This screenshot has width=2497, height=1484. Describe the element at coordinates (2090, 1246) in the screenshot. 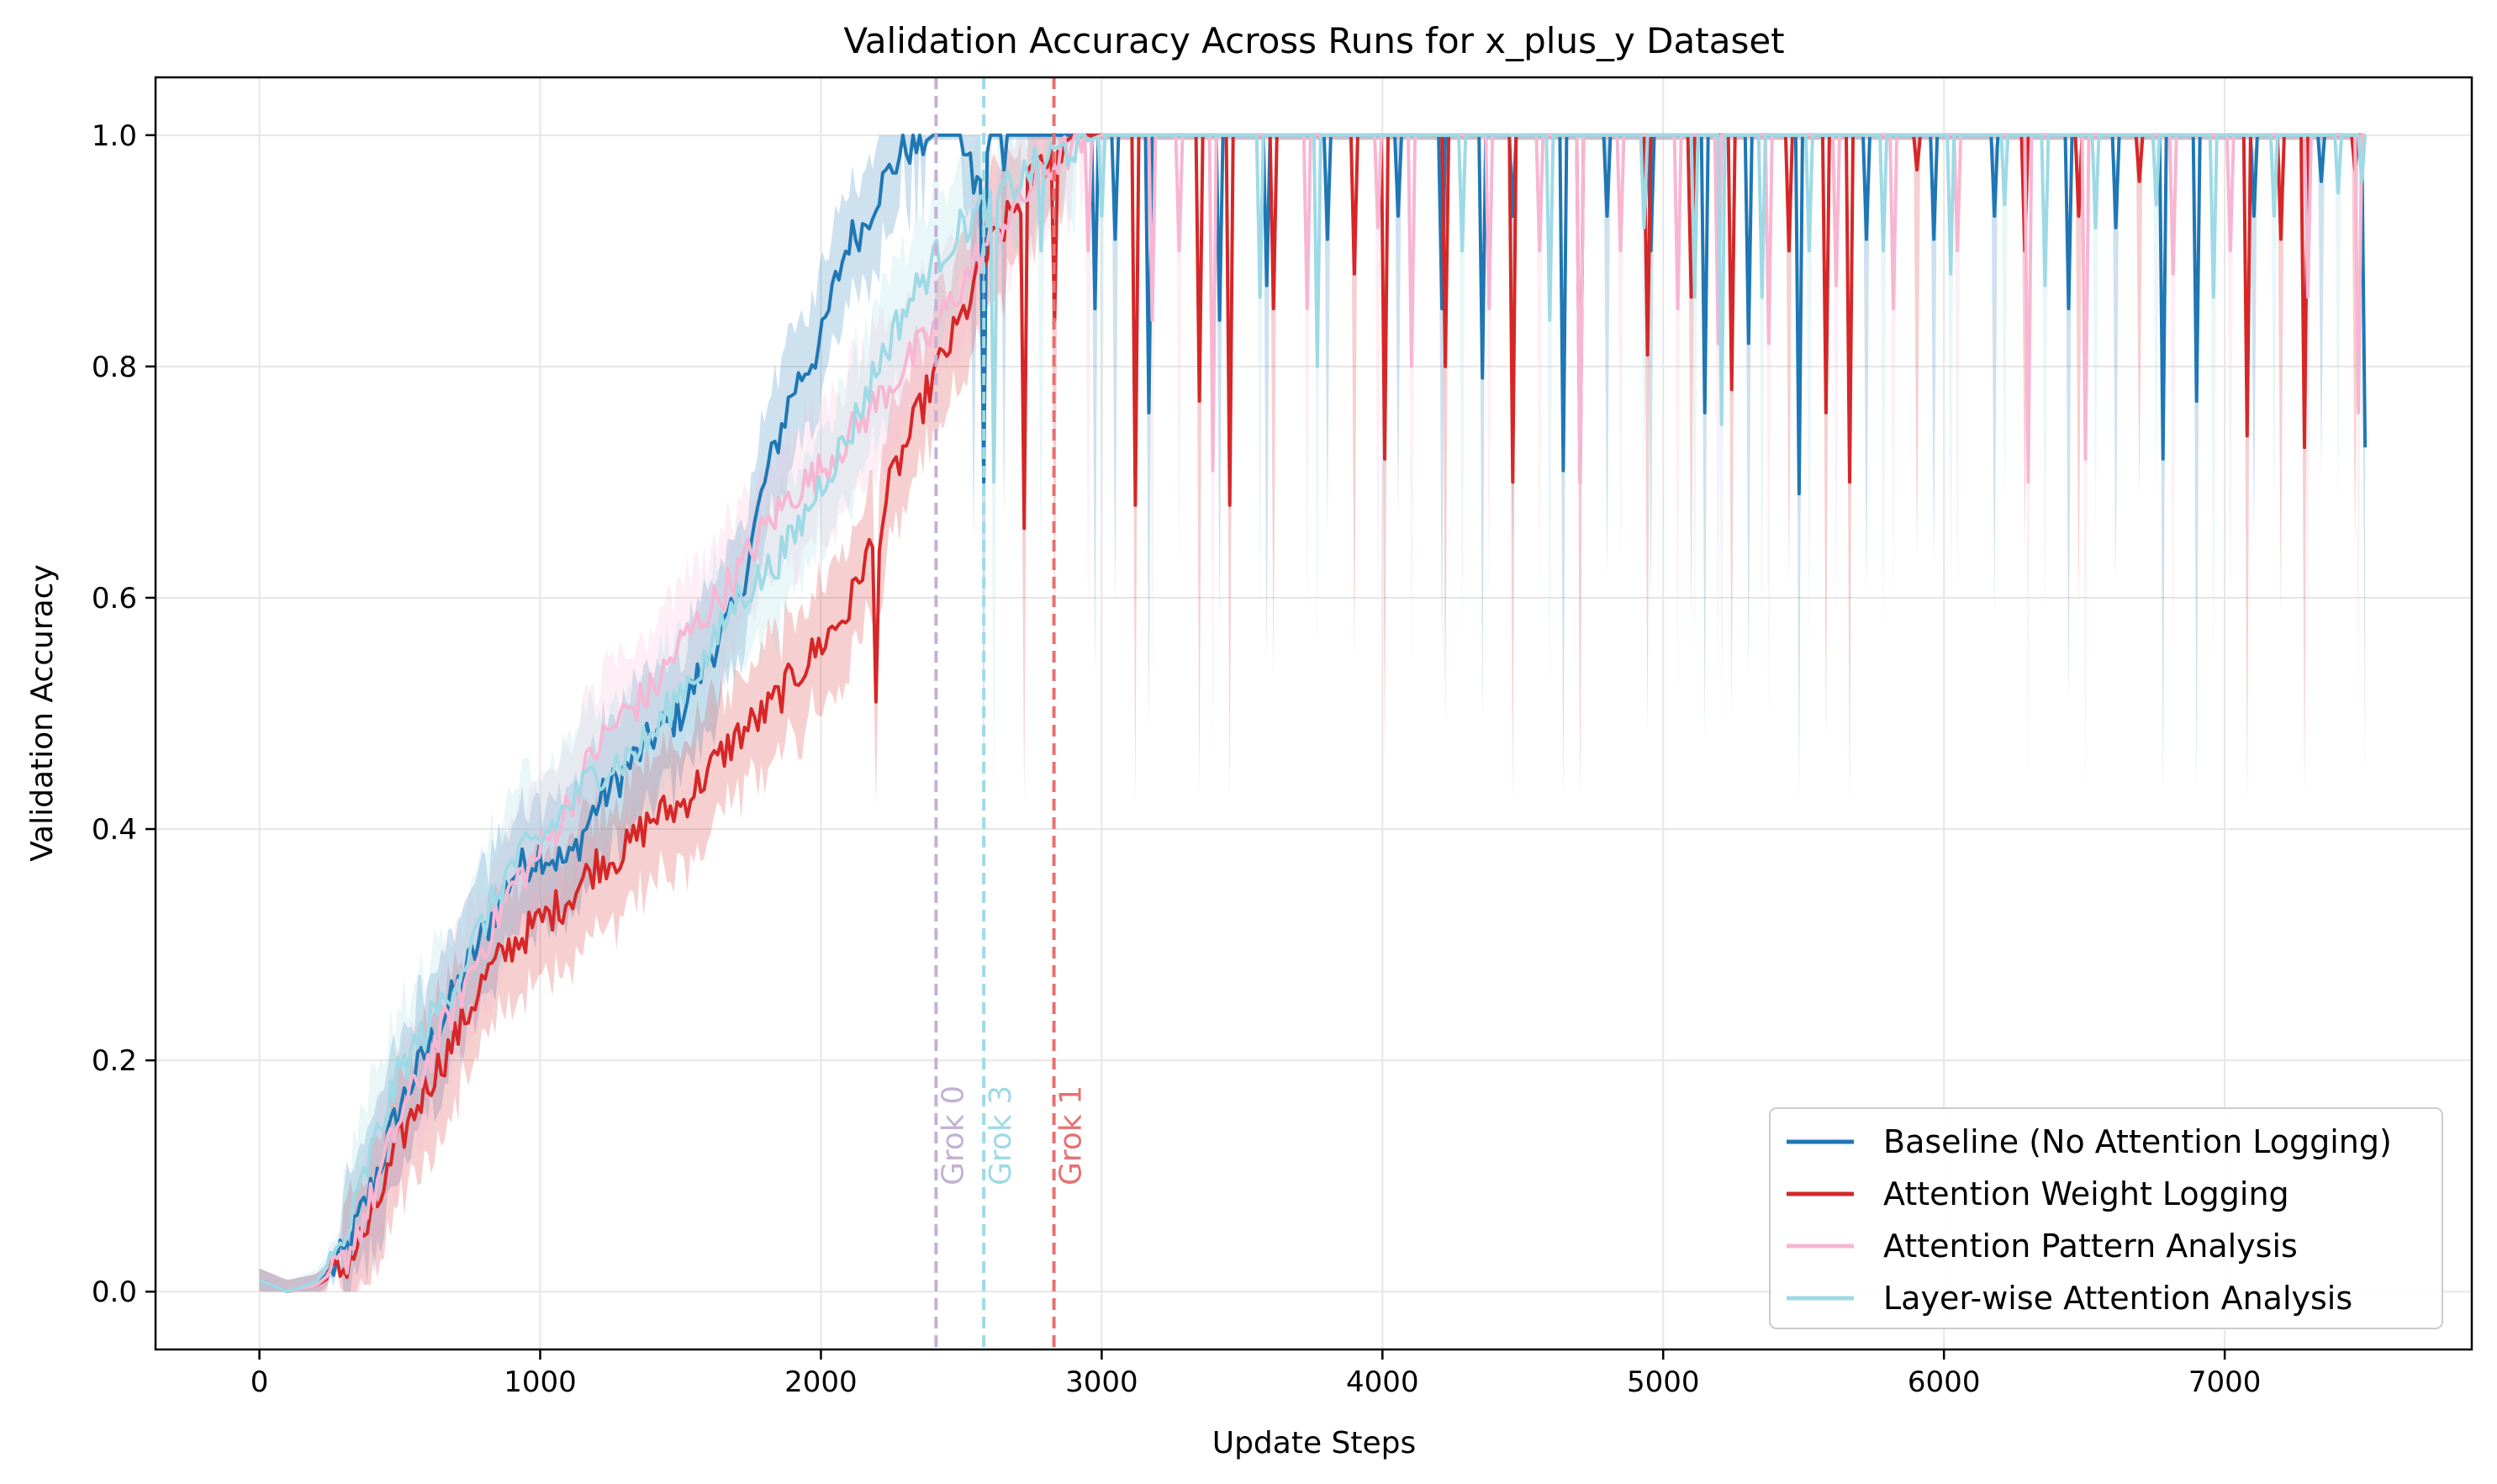

I see `legend-entry-2: Attention Pattern Analysis` at that location.